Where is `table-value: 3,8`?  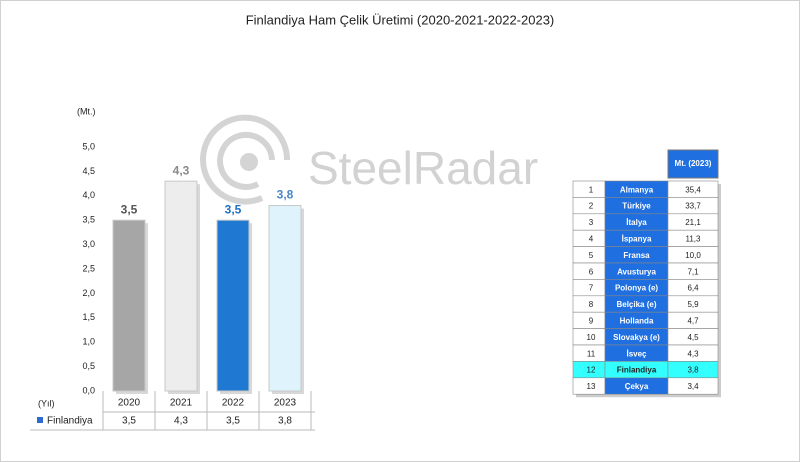 table-value: 3,8 is located at coordinates (285, 421).